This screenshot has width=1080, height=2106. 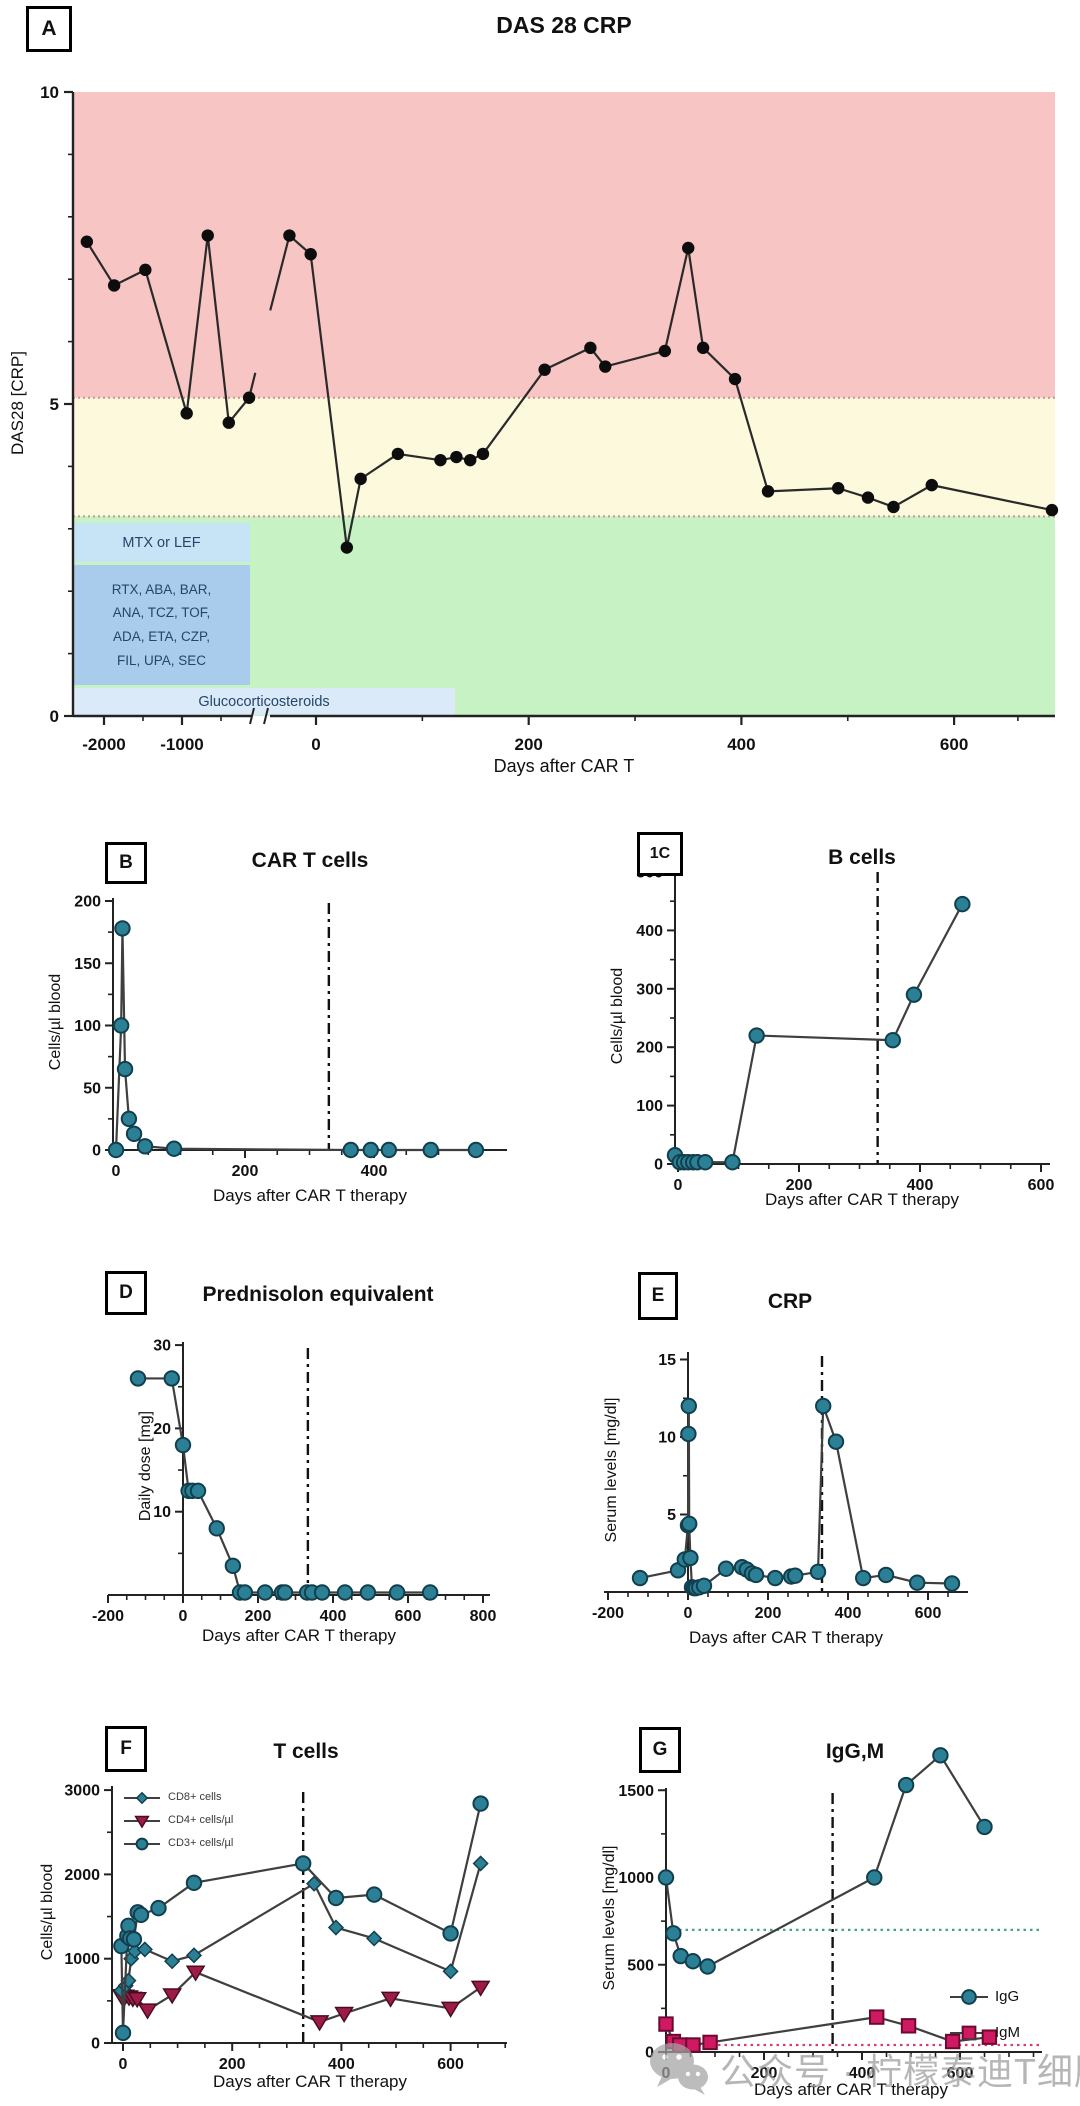 I want to click on y-axis-label-d: Daily dose [mg], so click(x=145, y=1466).